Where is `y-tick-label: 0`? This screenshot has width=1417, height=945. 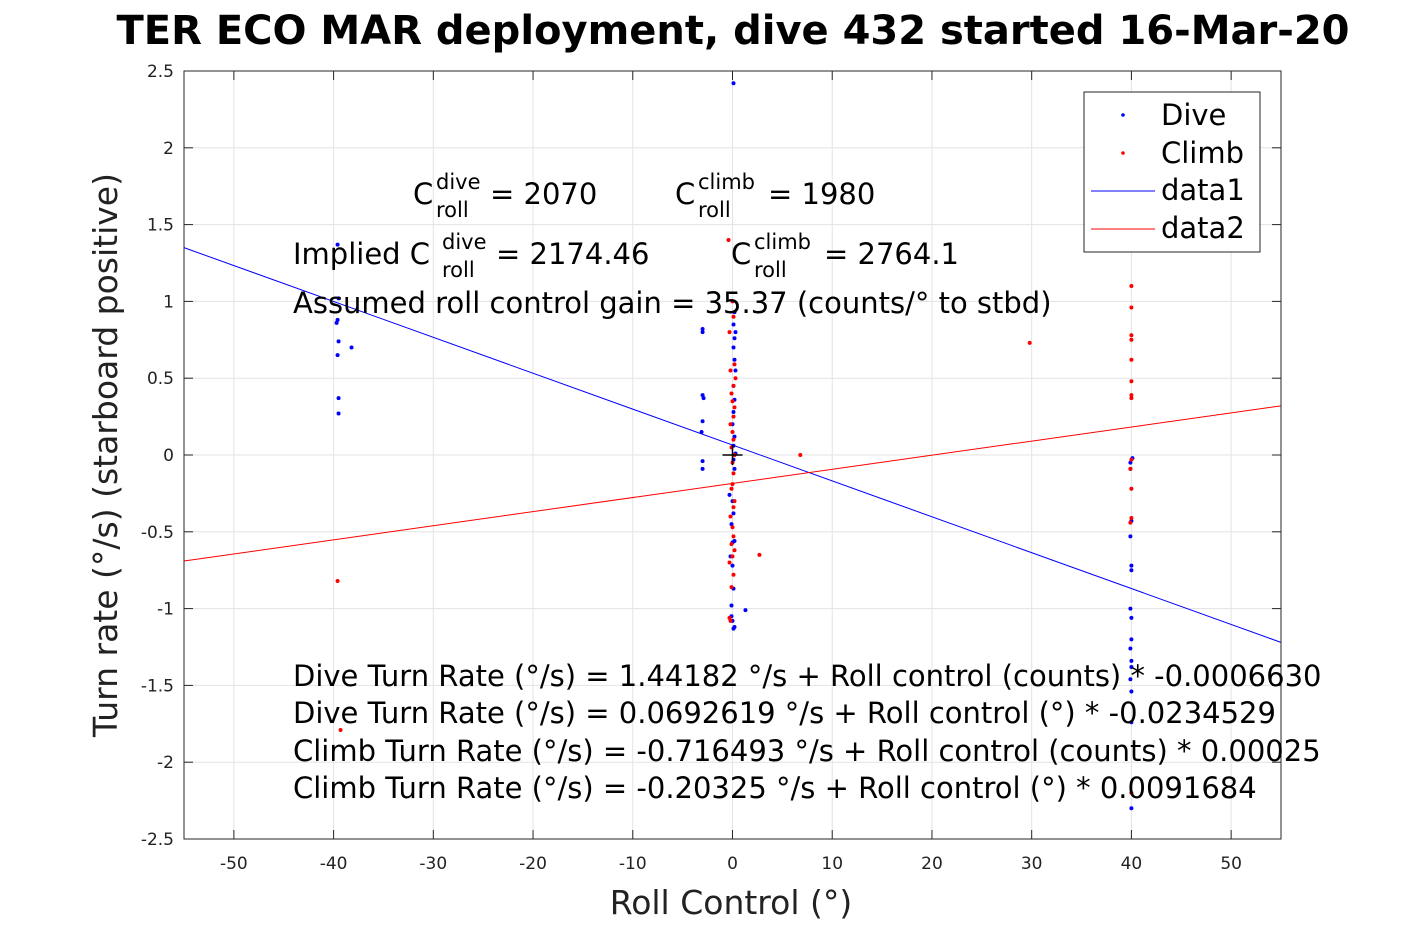
y-tick-label: 0 is located at coordinates (168, 456).